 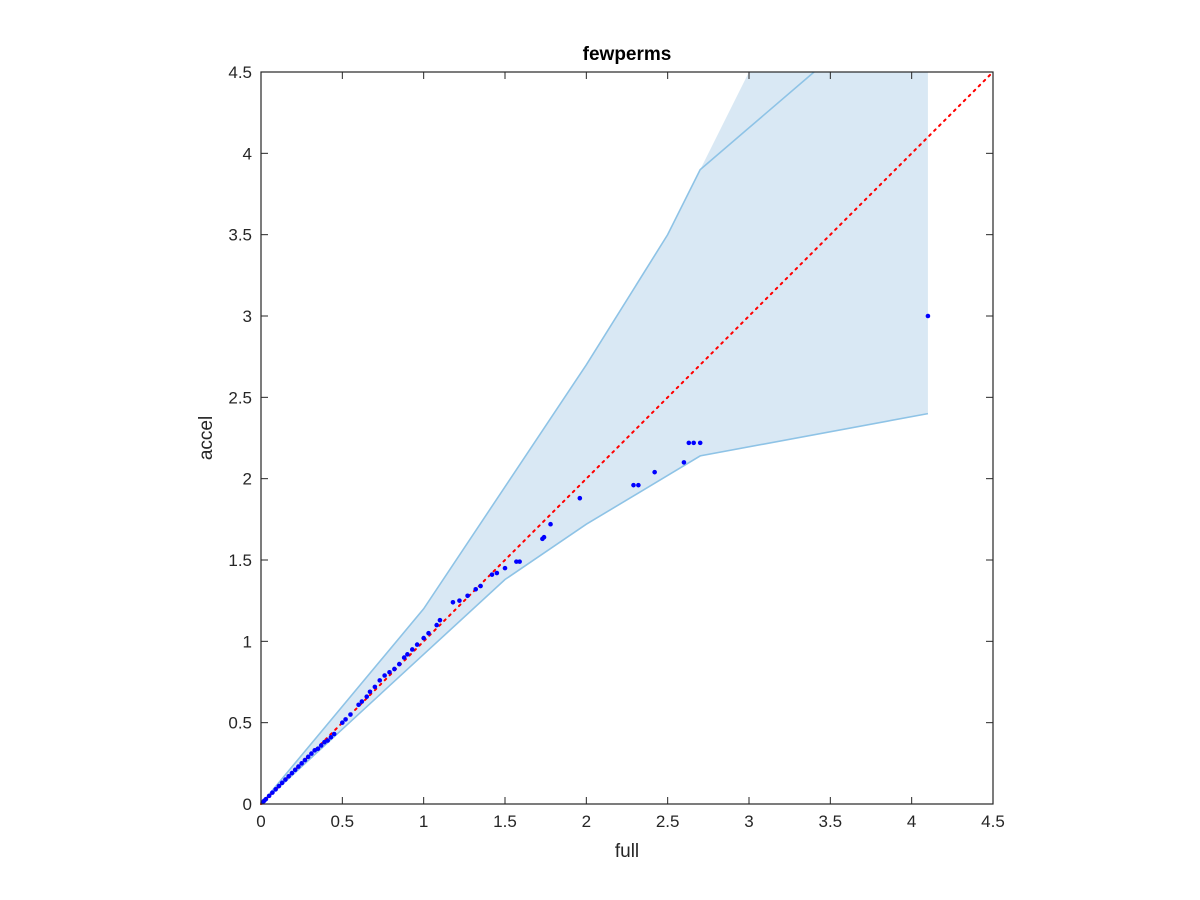 I want to click on y-tick-label: 3.5, so click(x=240, y=235).